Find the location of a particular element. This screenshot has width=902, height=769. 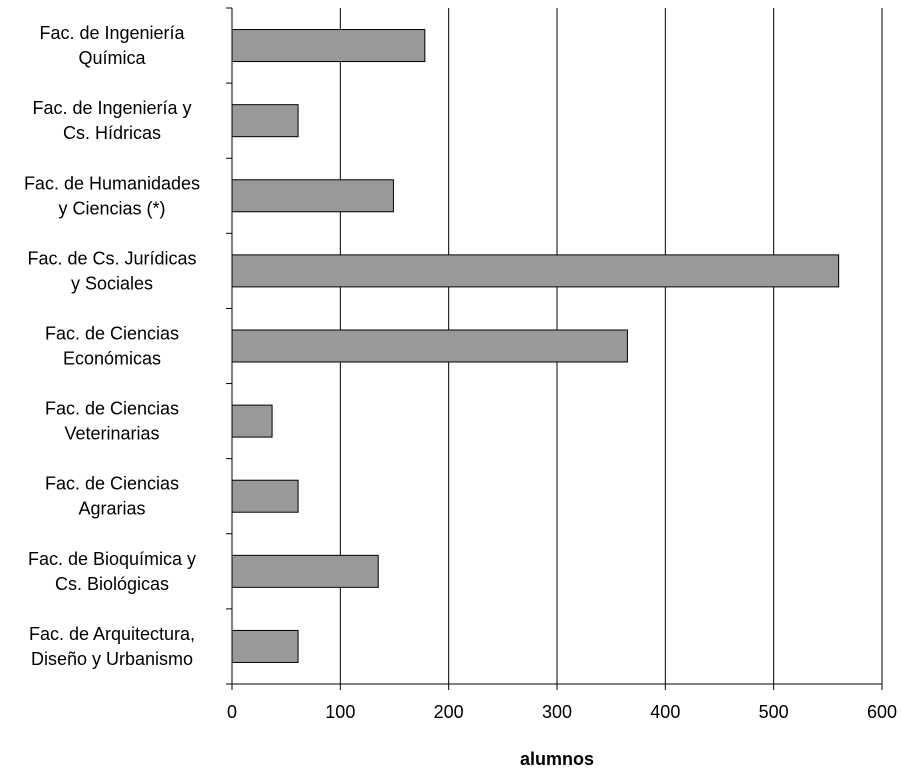

category-label-line: Agrarias is located at coordinates (111, 509).